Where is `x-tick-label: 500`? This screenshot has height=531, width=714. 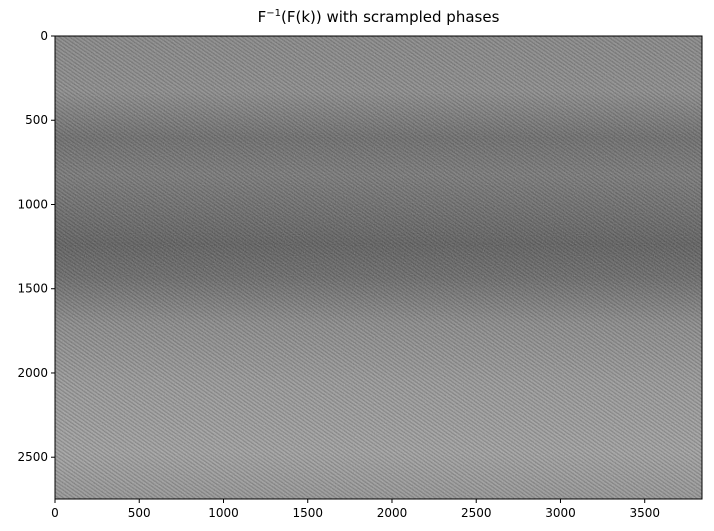
x-tick-label: 500 is located at coordinates (139, 513).